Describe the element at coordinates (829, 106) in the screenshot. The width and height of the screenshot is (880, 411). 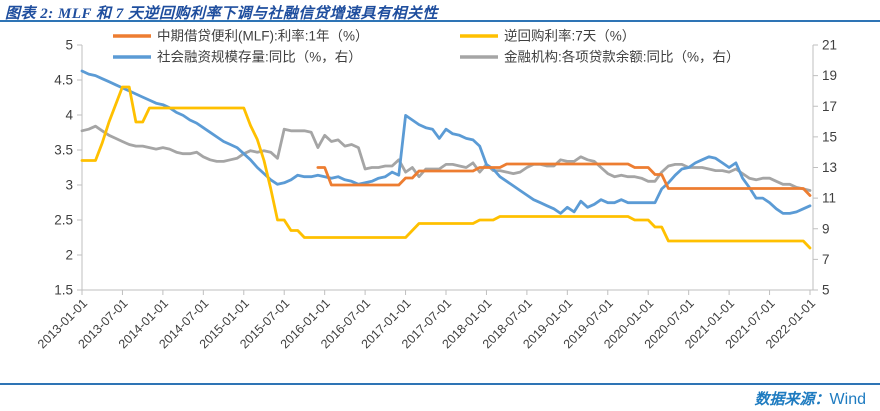
I see `right-axis-tick-label: 17` at that location.